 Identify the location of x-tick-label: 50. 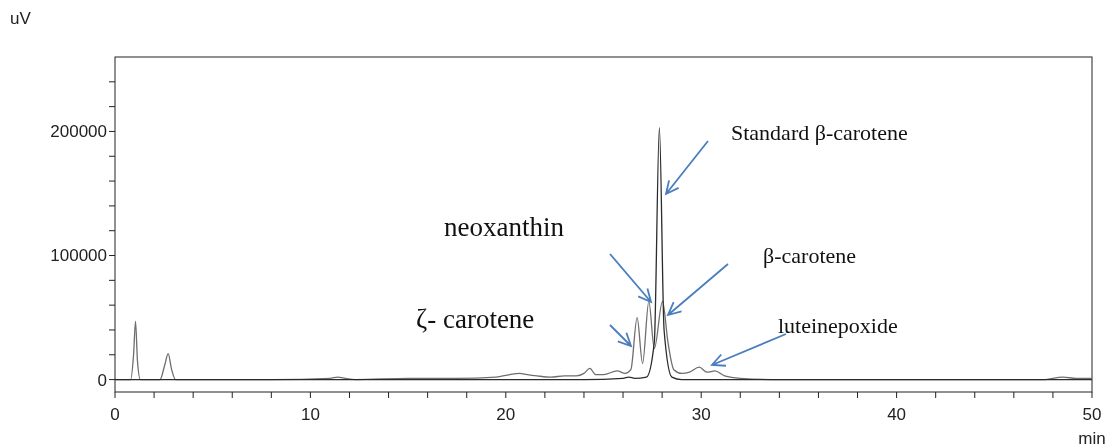
(1092, 414).